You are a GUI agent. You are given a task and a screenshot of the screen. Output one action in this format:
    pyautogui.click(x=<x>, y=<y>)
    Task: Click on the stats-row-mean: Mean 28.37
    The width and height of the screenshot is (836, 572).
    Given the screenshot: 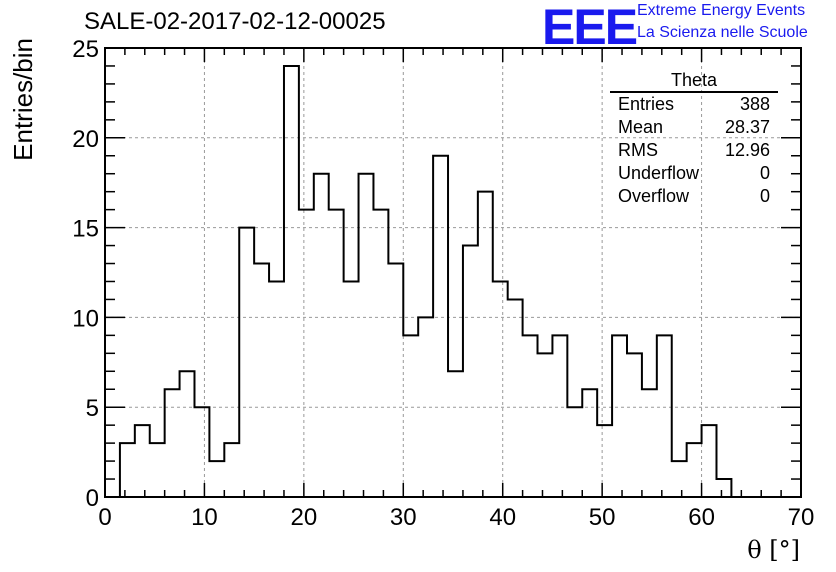 What is the action you would take?
    pyautogui.click(x=694, y=127)
    